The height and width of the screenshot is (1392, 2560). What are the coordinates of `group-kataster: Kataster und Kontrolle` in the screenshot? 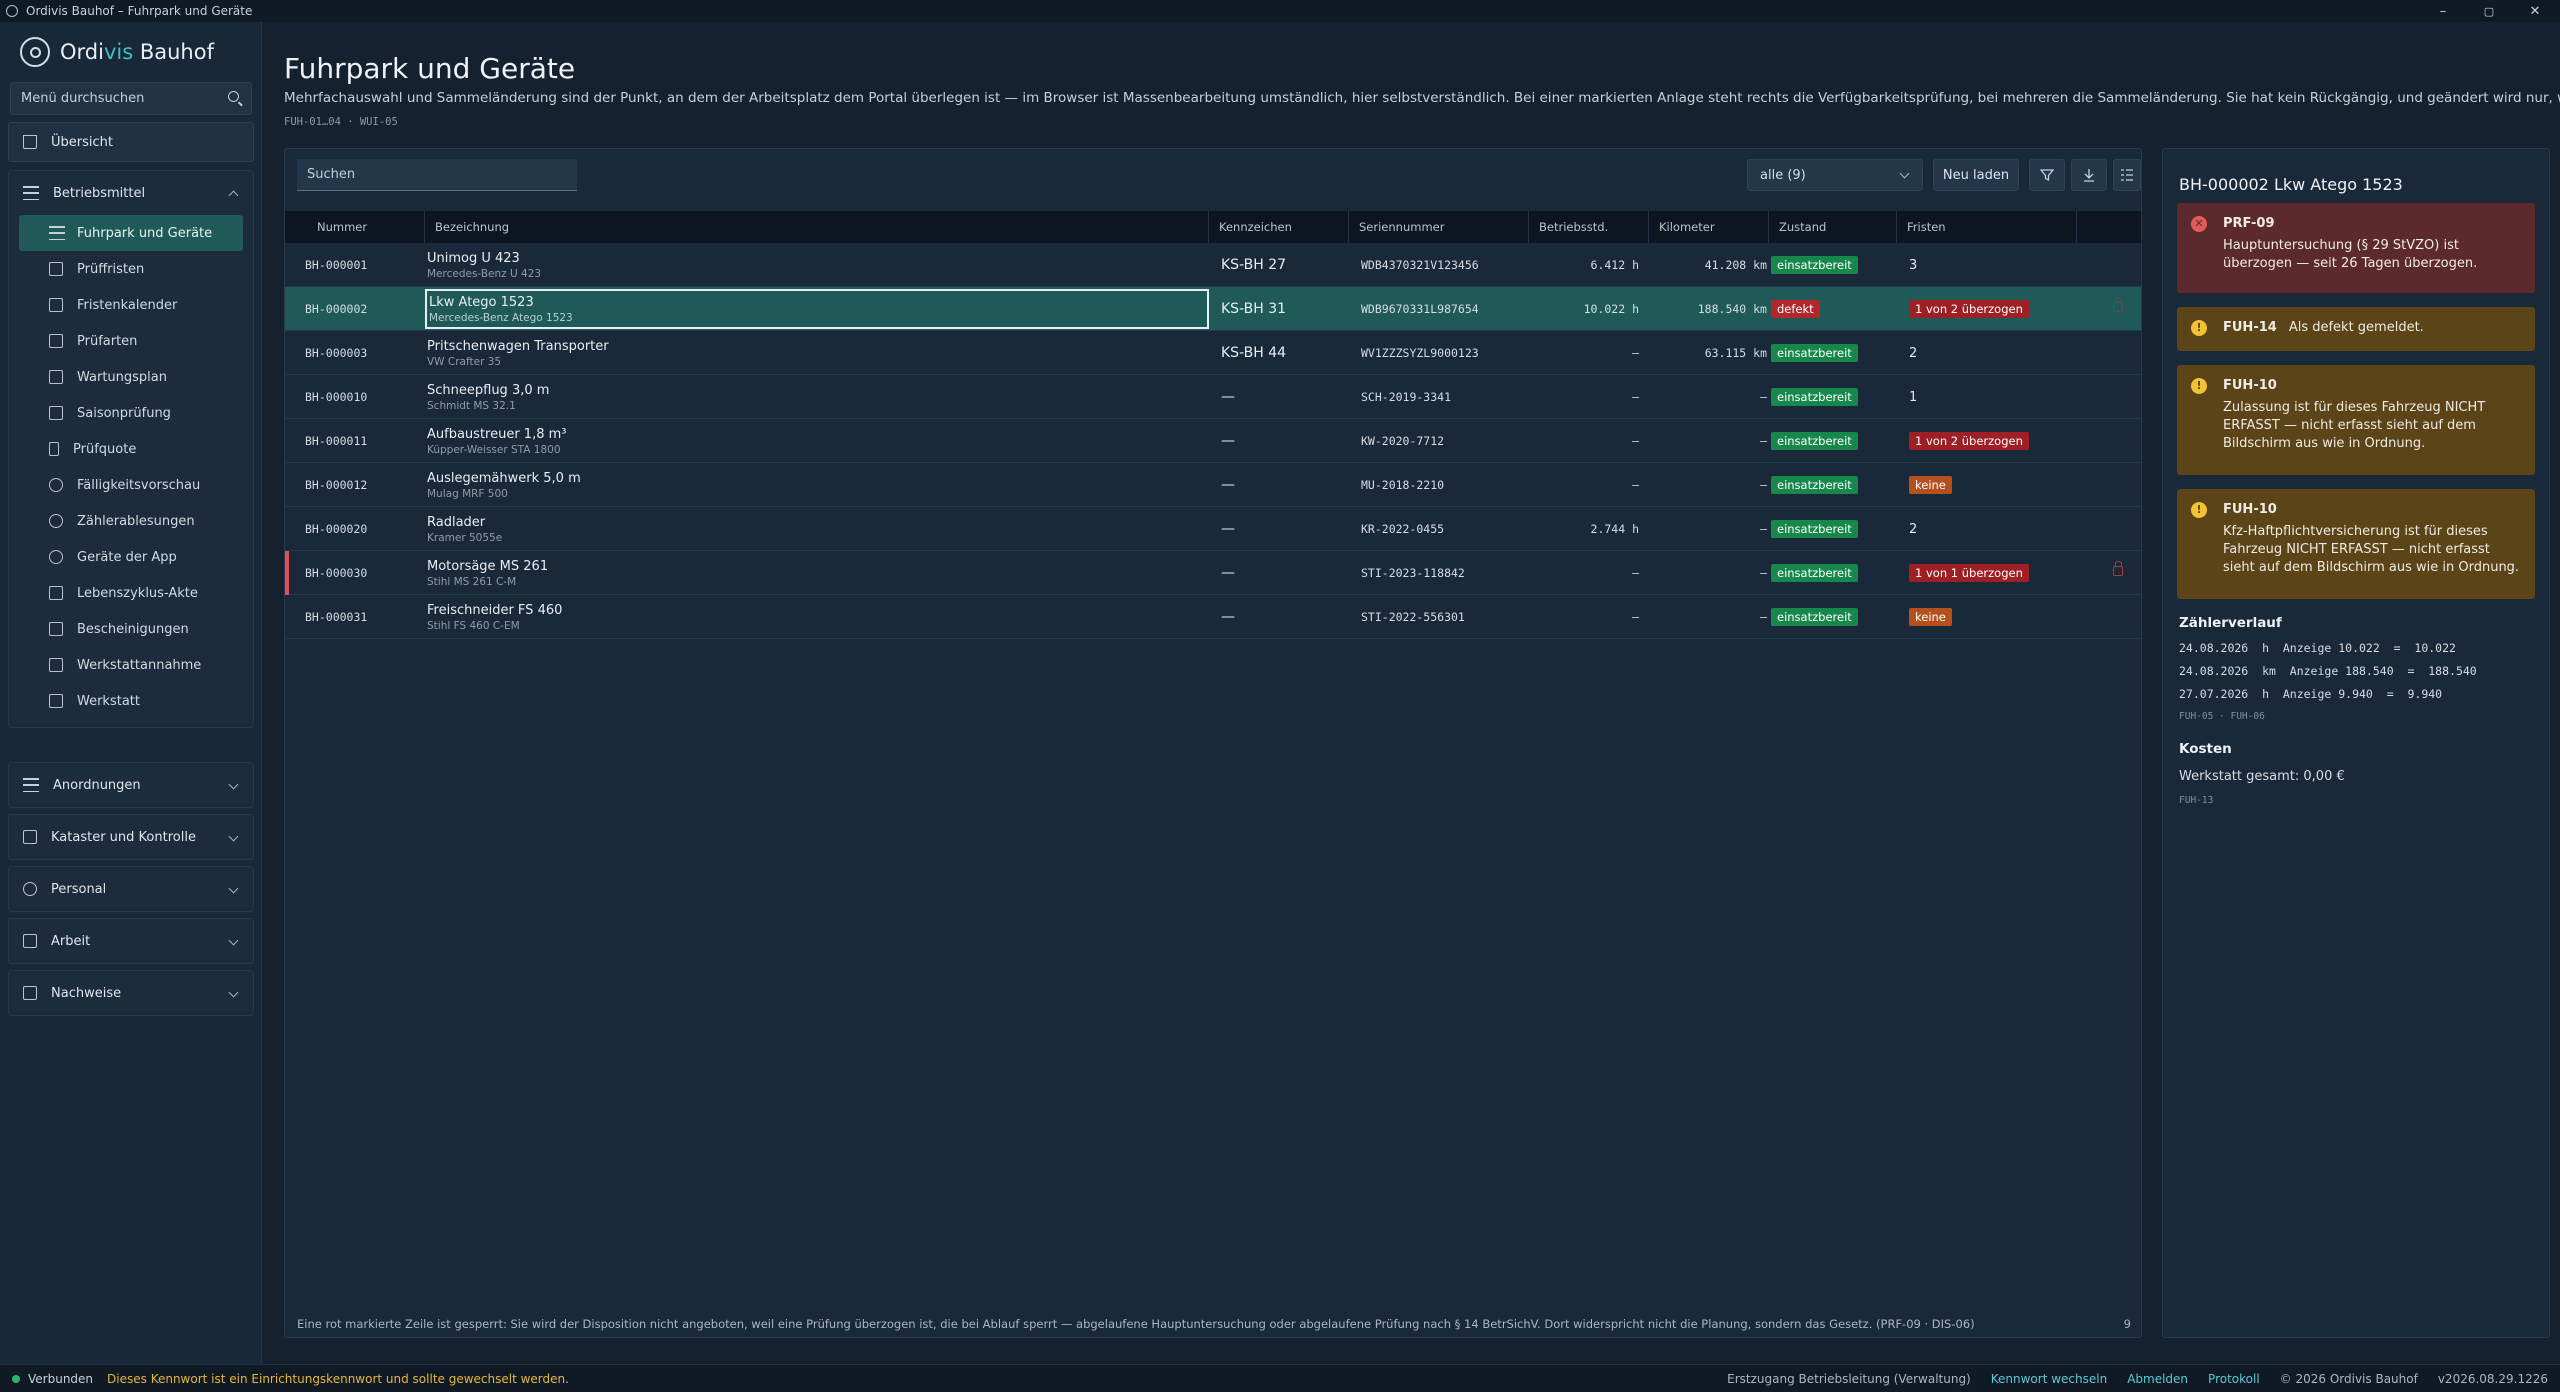 It's located at (131, 837).